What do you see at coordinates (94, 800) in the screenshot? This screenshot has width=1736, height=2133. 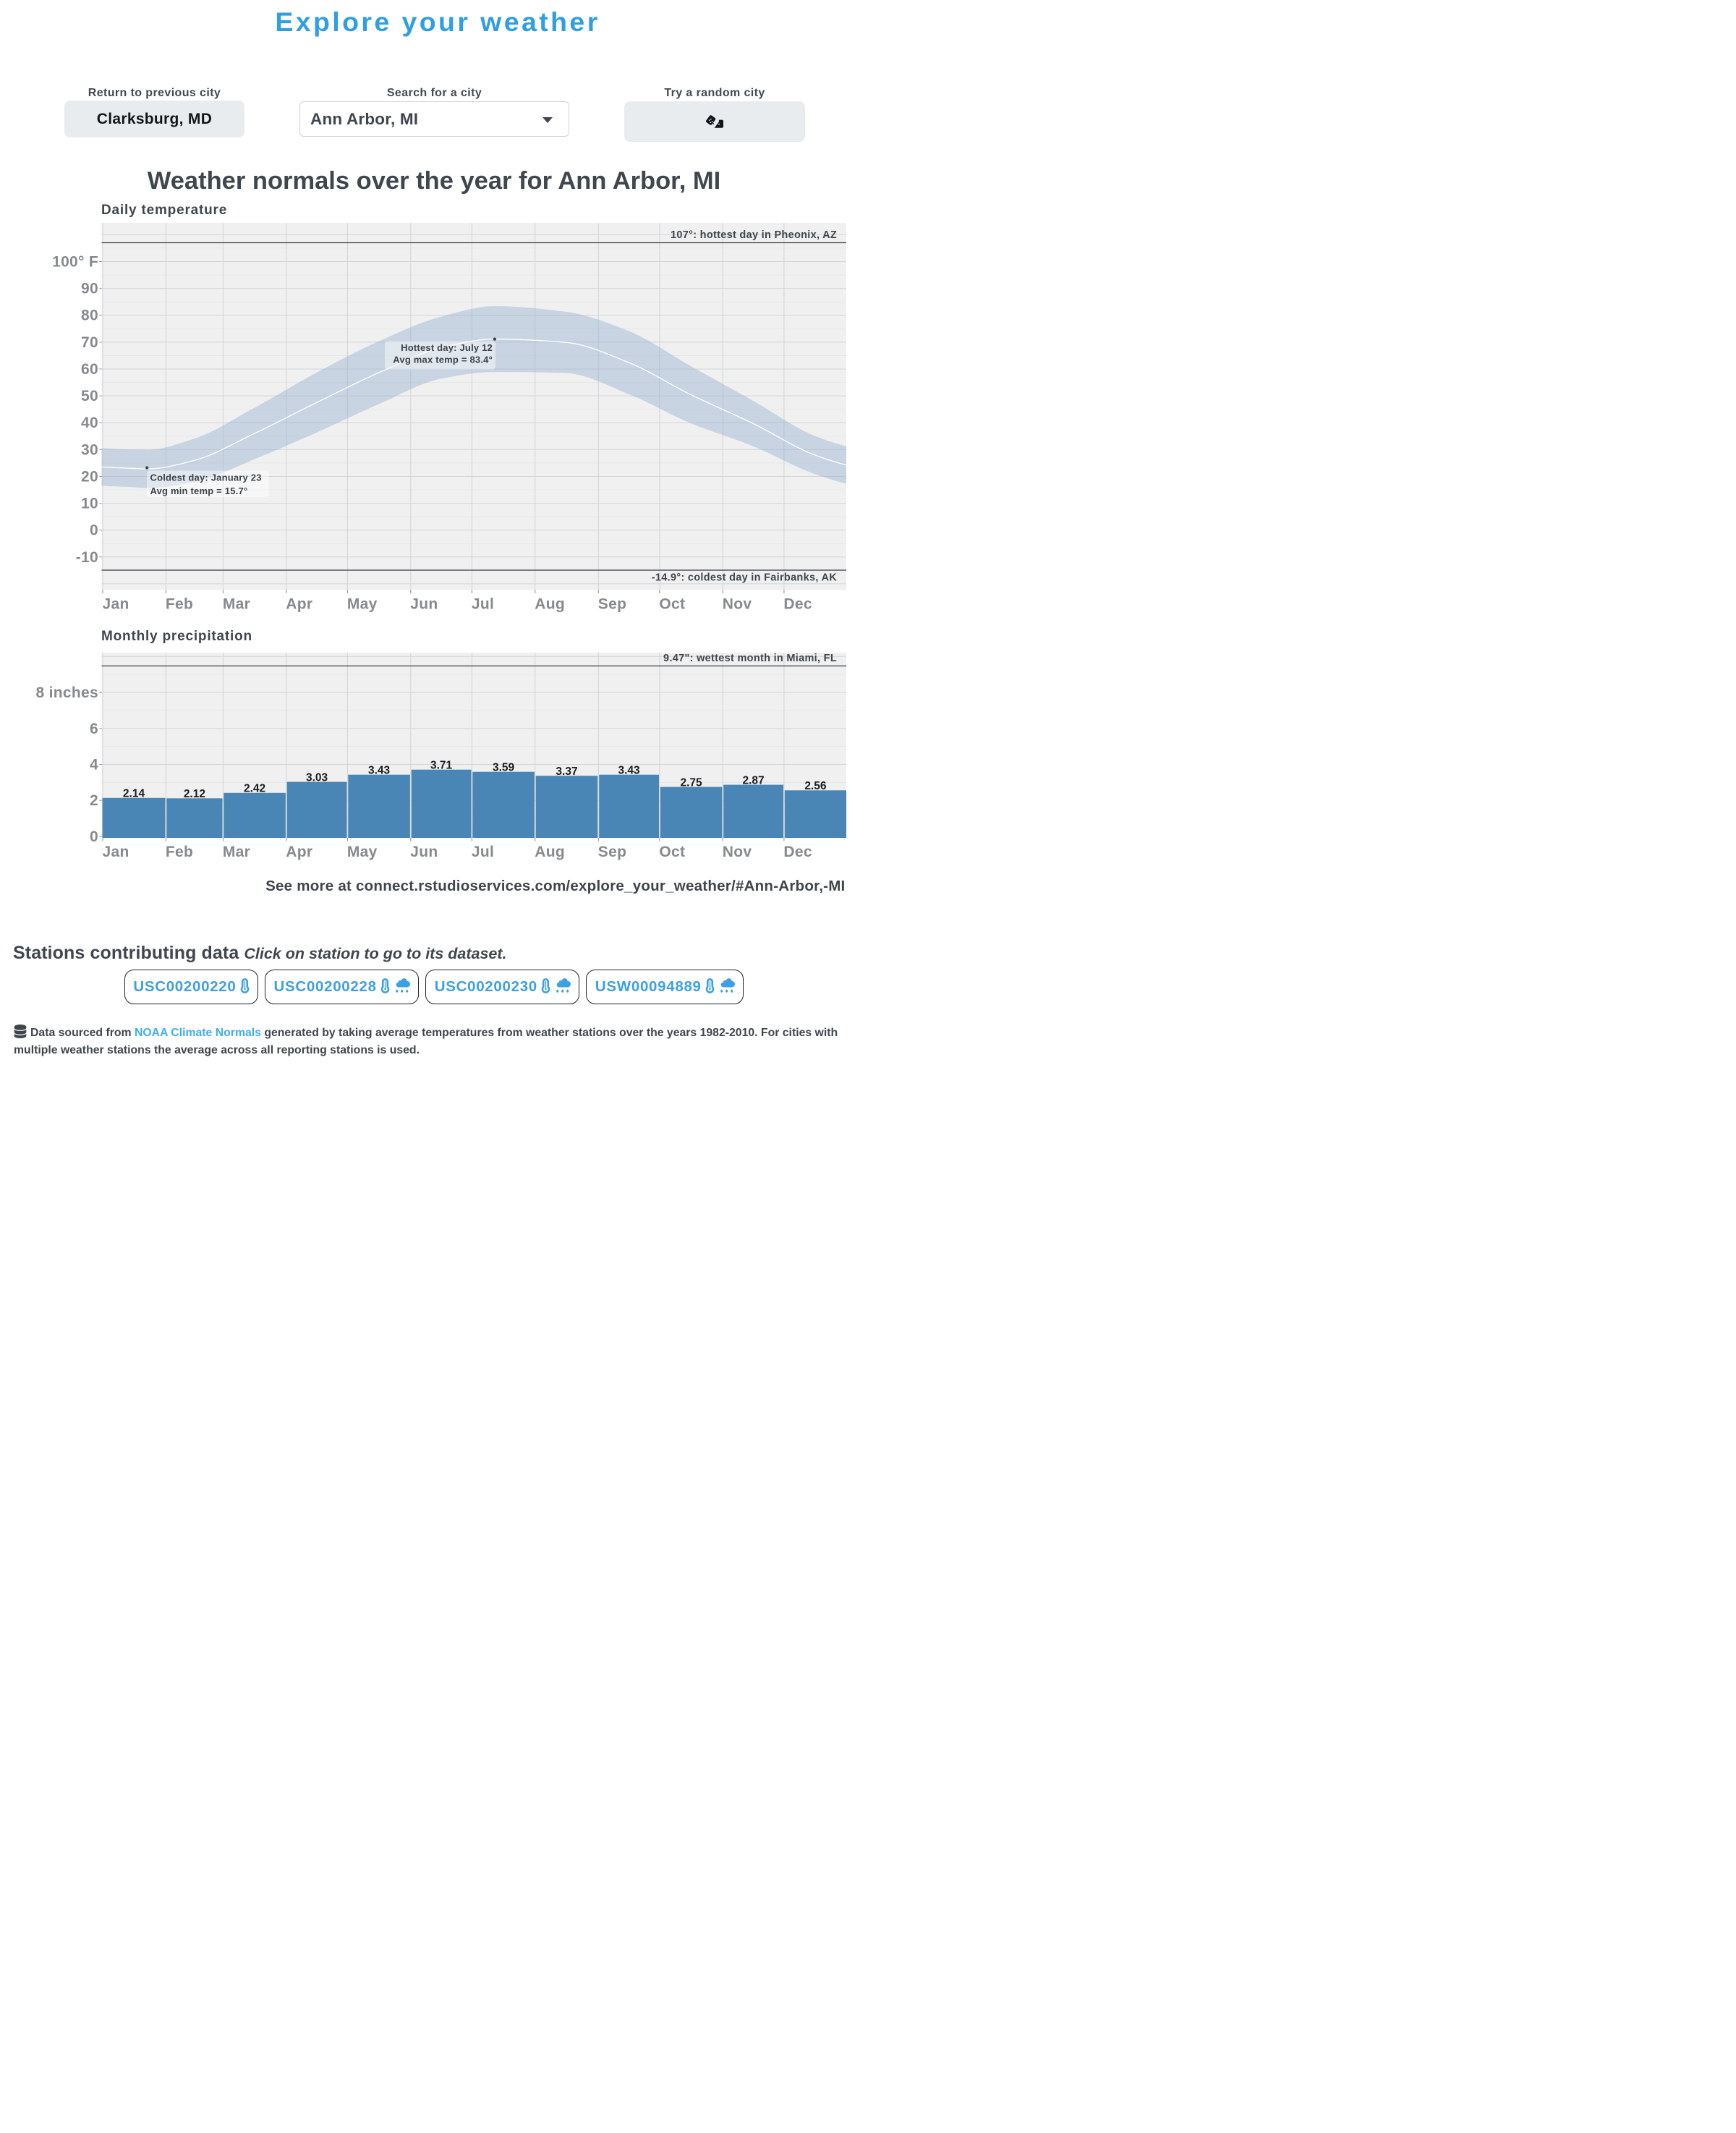 I see `svg-text: 2` at bounding box center [94, 800].